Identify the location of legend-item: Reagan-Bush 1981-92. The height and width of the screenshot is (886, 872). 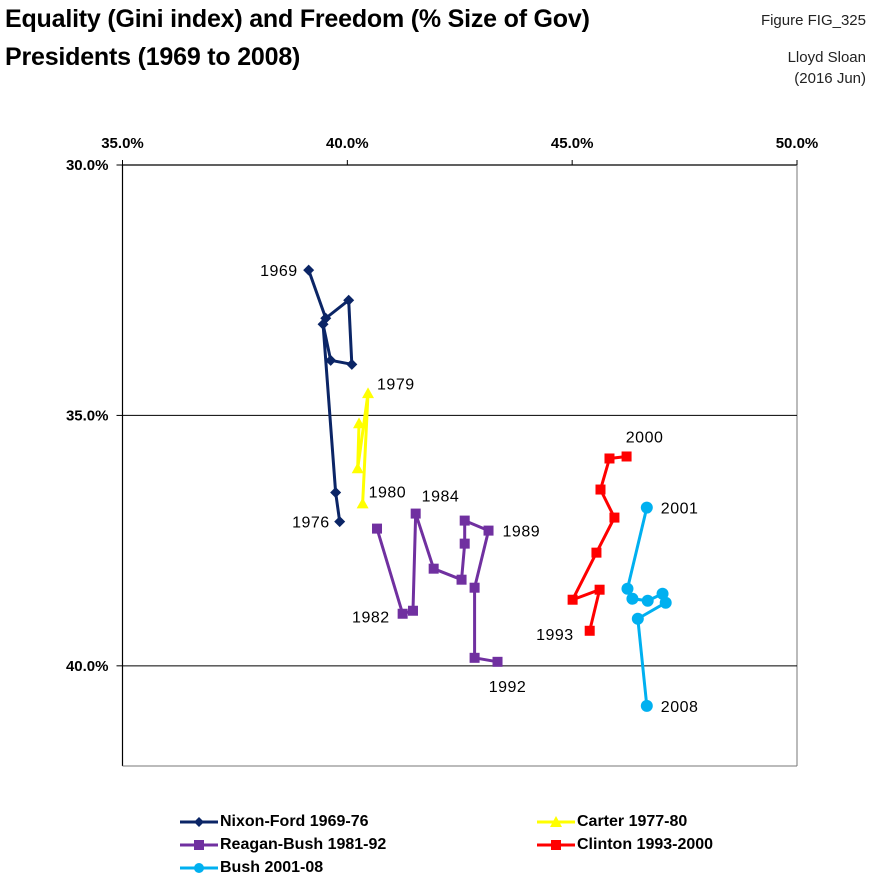
(283, 845).